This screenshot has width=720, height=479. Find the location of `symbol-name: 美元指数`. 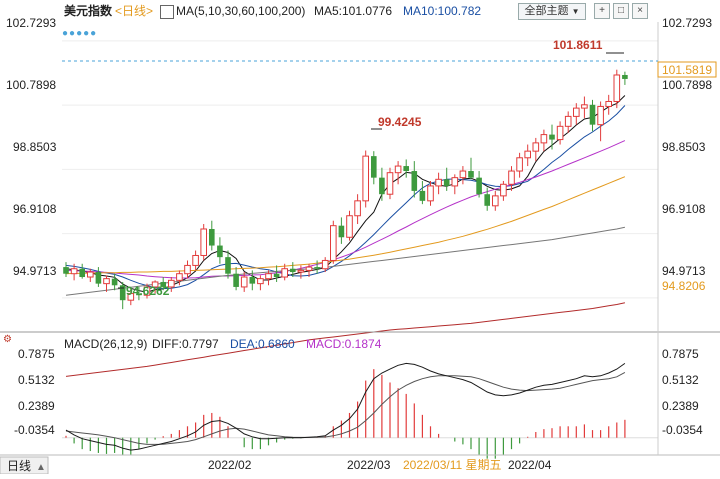

symbol-name: 美元指数 is located at coordinates (88, 11).